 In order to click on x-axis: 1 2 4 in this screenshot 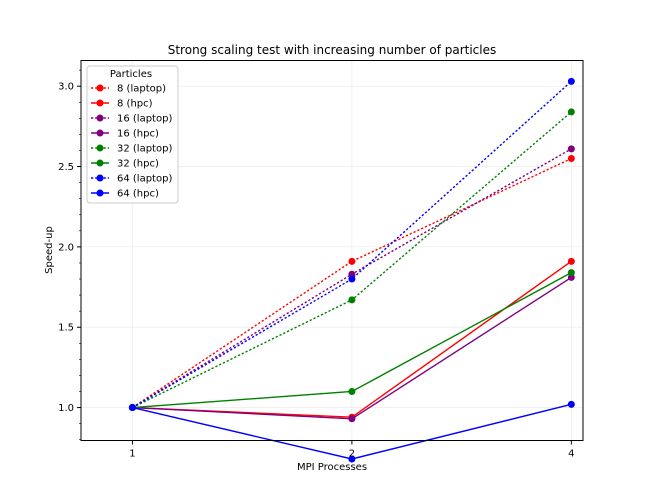, I will do `click(352, 450)`.